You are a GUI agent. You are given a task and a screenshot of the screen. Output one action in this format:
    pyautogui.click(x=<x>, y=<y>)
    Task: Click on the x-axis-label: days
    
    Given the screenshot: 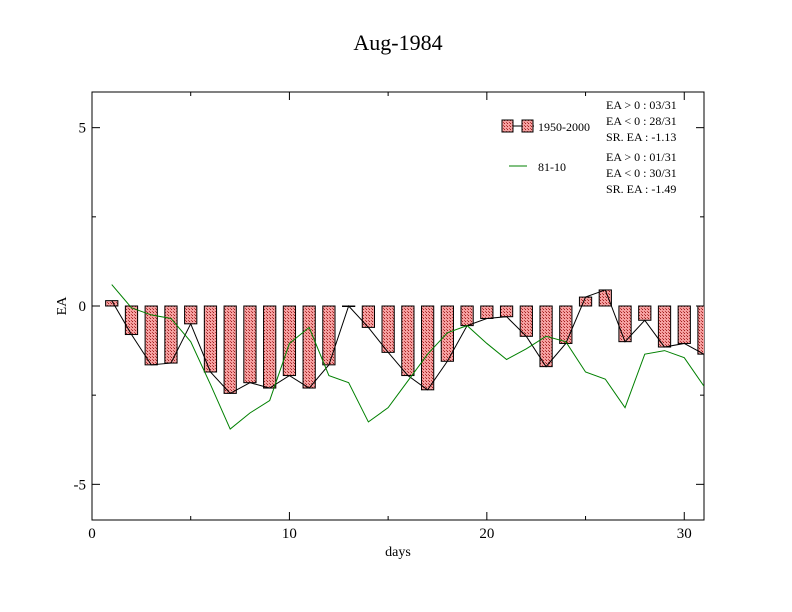 What is the action you would take?
    pyautogui.click(x=398, y=552)
    